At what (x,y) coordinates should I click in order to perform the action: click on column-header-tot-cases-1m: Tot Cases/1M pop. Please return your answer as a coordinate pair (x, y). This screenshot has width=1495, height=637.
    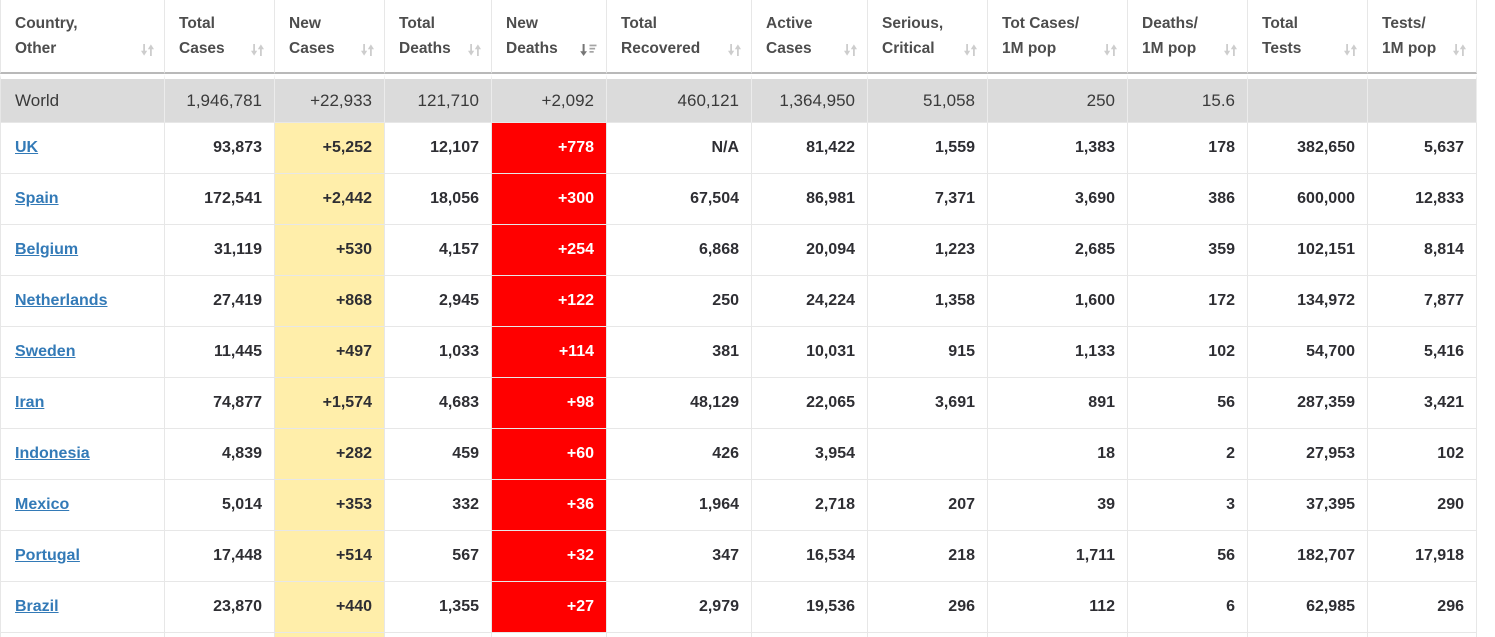
    Looking at the image, I should click on (1058, 37).